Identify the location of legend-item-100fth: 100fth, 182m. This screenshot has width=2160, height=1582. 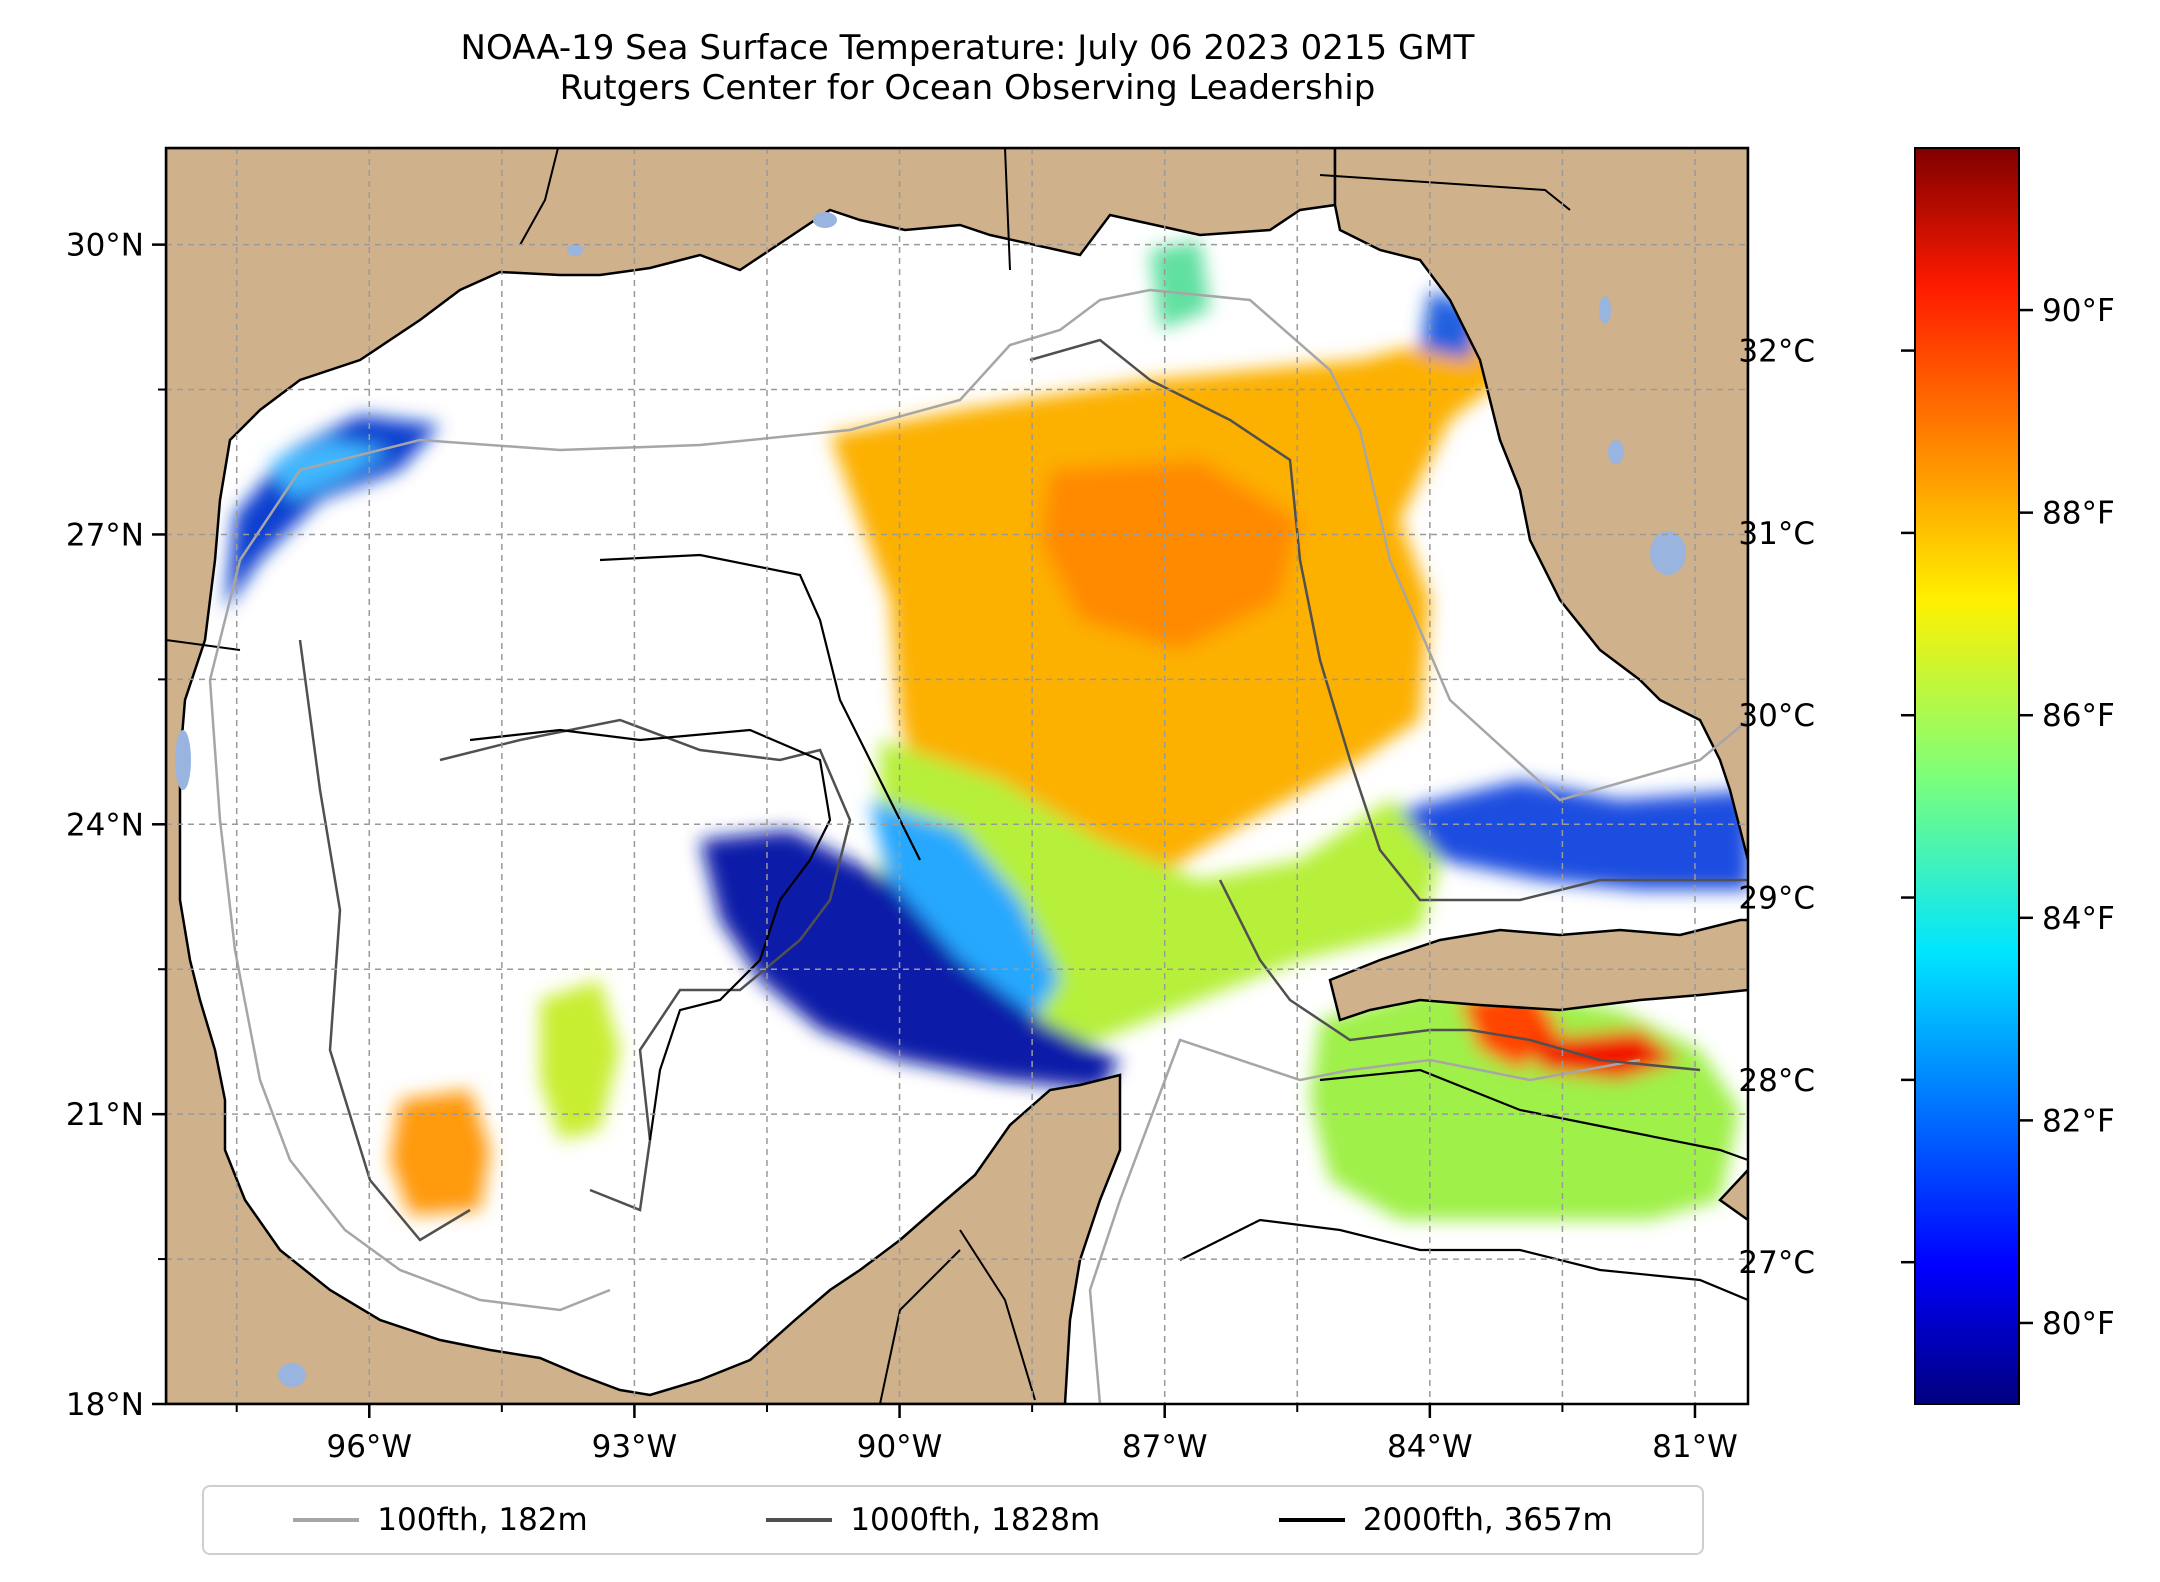
(440, 1520).